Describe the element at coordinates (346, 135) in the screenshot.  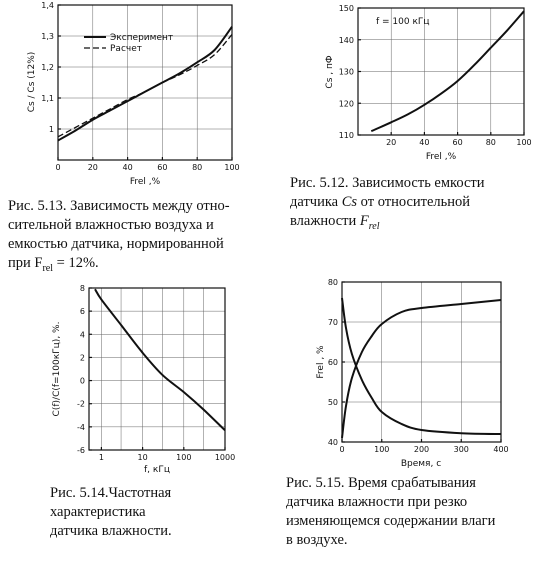
I see `y-tick-label: 110` at that location.